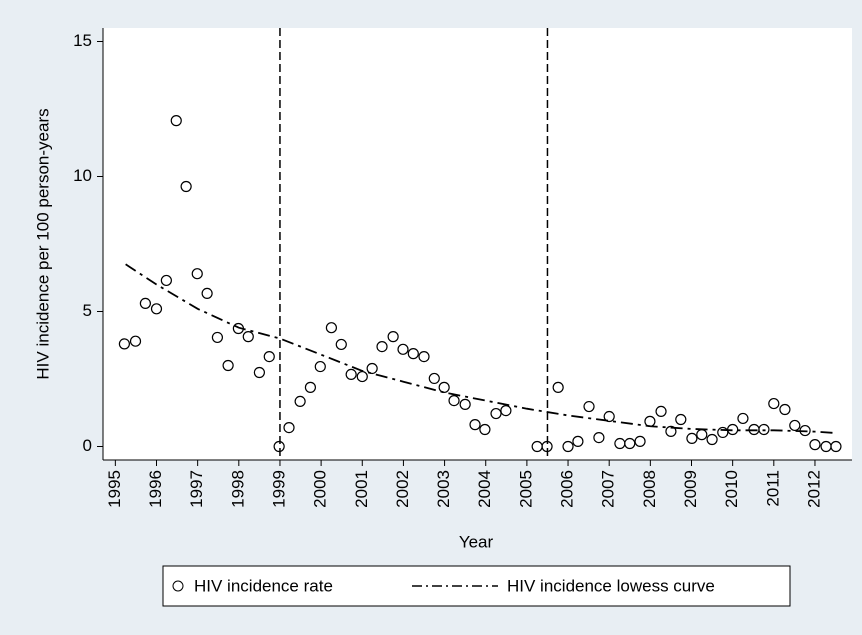 The image size is (862, 635). I want to click on x-tick-label: 2000, so click(320, 489).